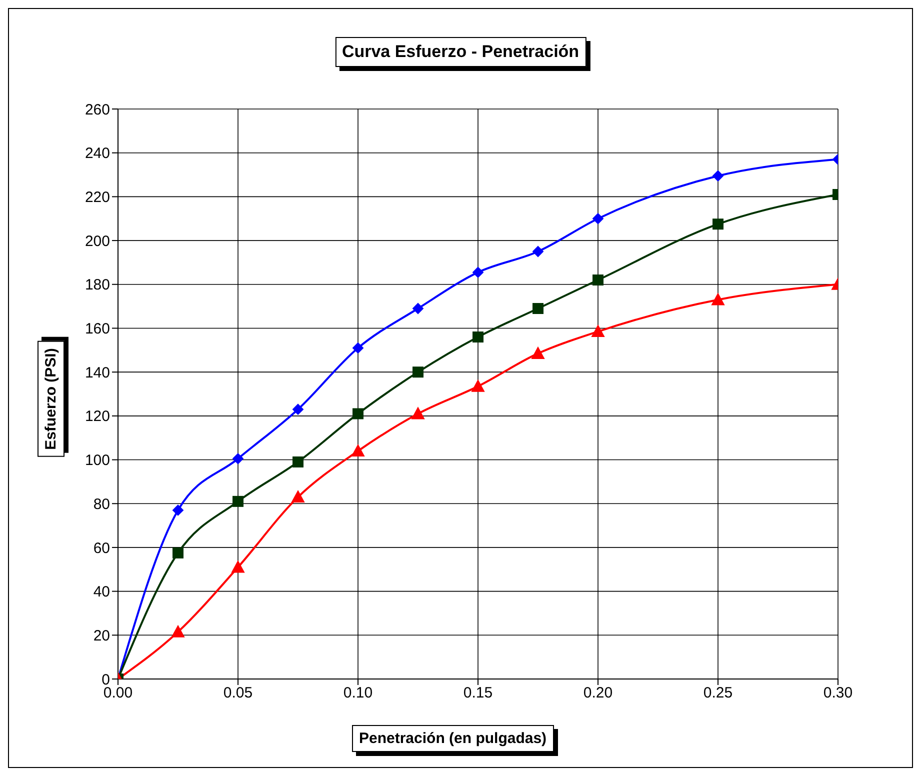  Describe the element at coordinates (97, 285) in the screenshot. I see `y-tick-label: 180` at that location.